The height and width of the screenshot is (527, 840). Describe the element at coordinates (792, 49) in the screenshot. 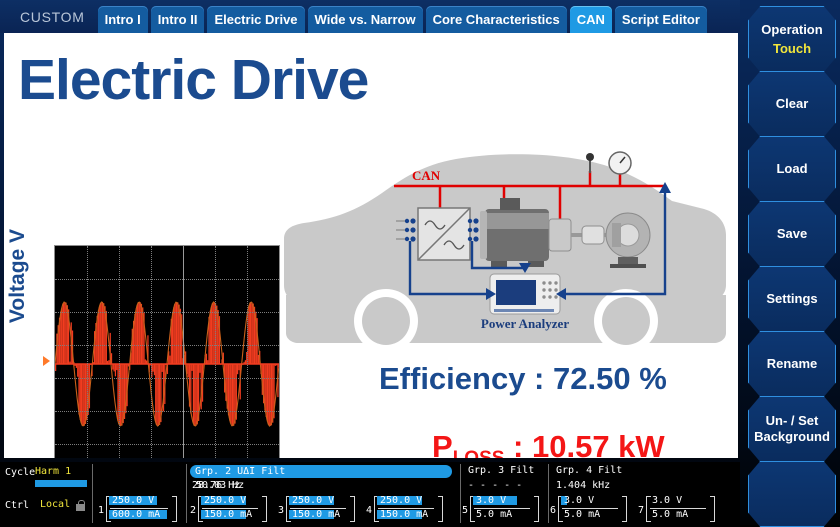

I see `sidebar-button-sublabel: Touch` at that location.